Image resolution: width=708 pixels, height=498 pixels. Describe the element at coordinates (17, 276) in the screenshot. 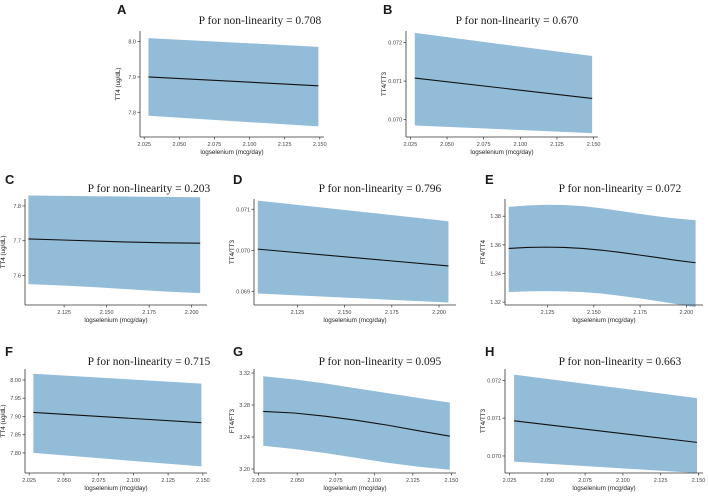

I see `y-tick-label: 7.6` at that location.